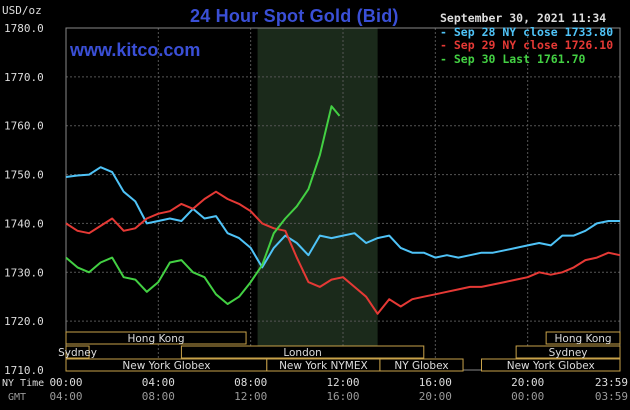  What do you see at coordinates (24, 223) in the screenshot?
I see `y-tick-label: 1740.0` at bounding box center [24, 223].